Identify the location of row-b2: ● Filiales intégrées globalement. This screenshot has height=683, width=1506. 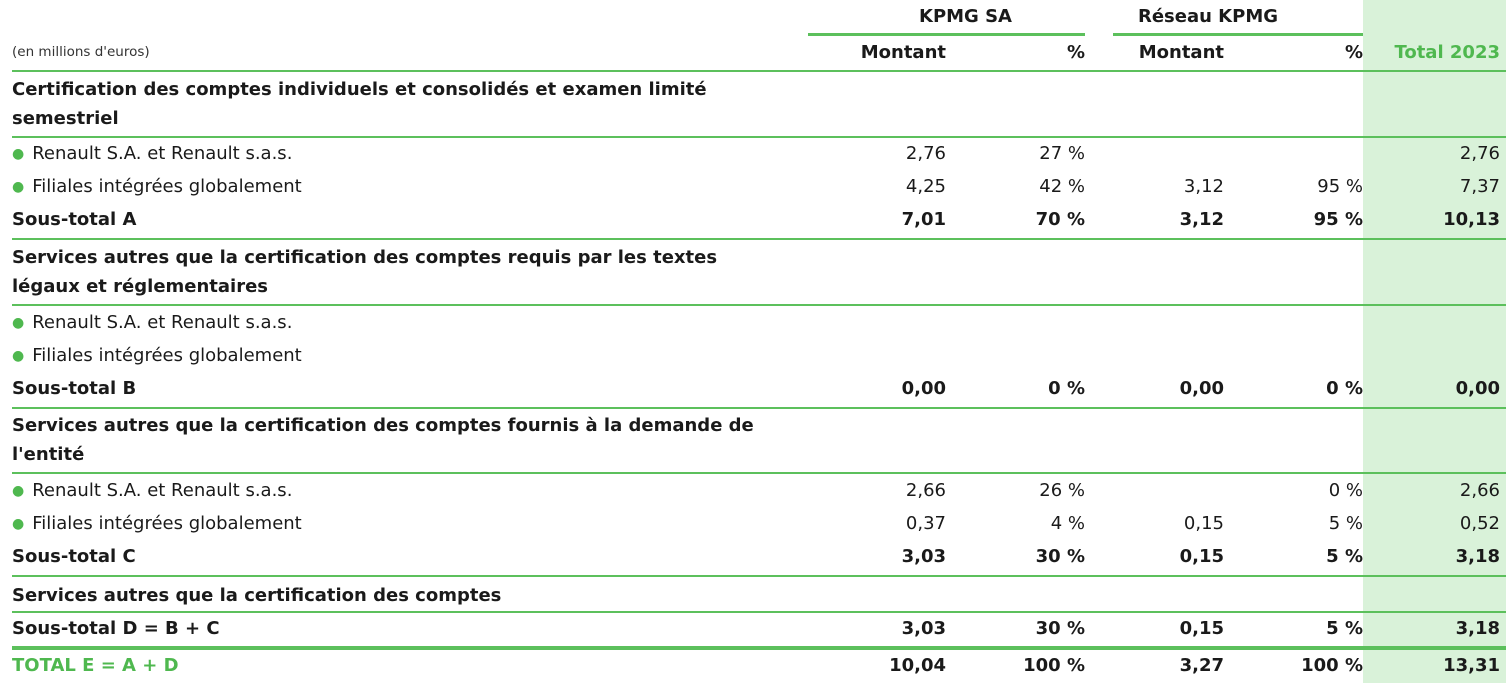
(157, 355).